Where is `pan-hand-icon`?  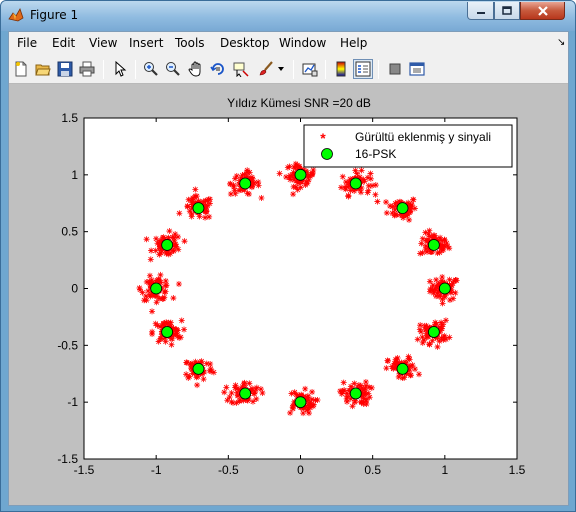 pan-hand-icon is located at coordinates (194, 69).